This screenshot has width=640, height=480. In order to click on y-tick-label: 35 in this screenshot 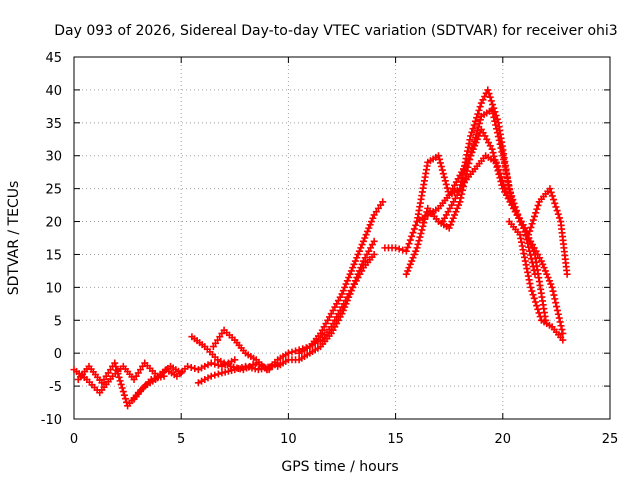, I will do `click(53, 124)`.